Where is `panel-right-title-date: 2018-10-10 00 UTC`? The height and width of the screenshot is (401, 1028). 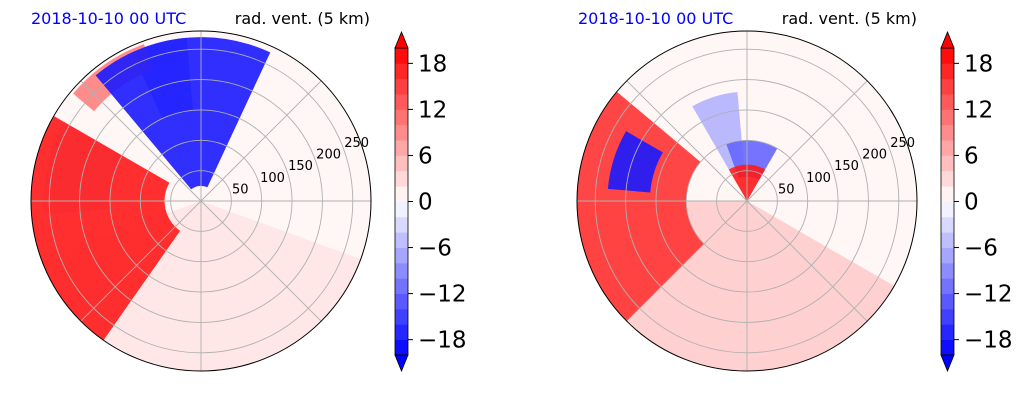
panel-right-title-date: 2018-10-10 00 UTC is located at coordinates (655, 18).